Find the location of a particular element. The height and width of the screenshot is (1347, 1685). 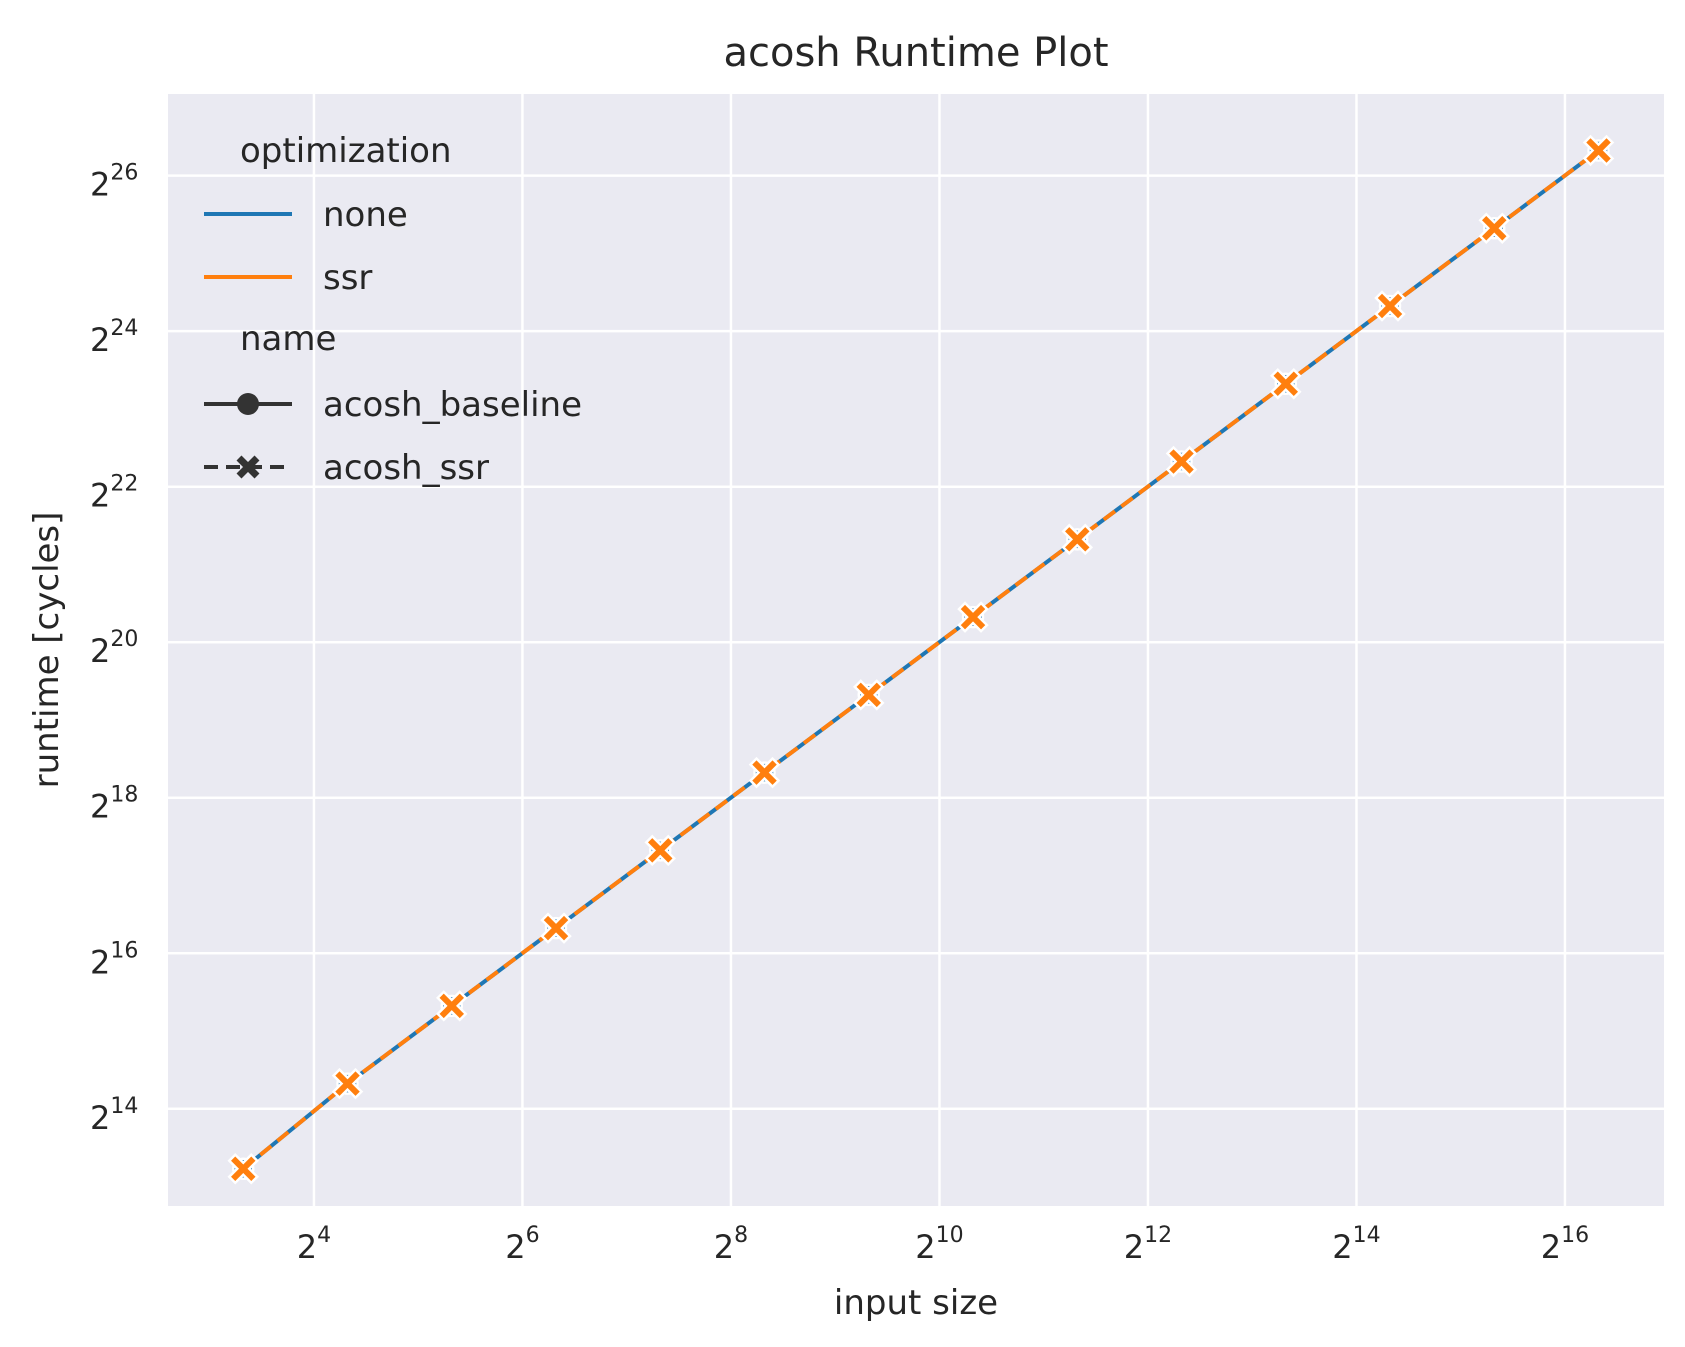

y-tick-label: 226 is located at coordinates (114, 182).